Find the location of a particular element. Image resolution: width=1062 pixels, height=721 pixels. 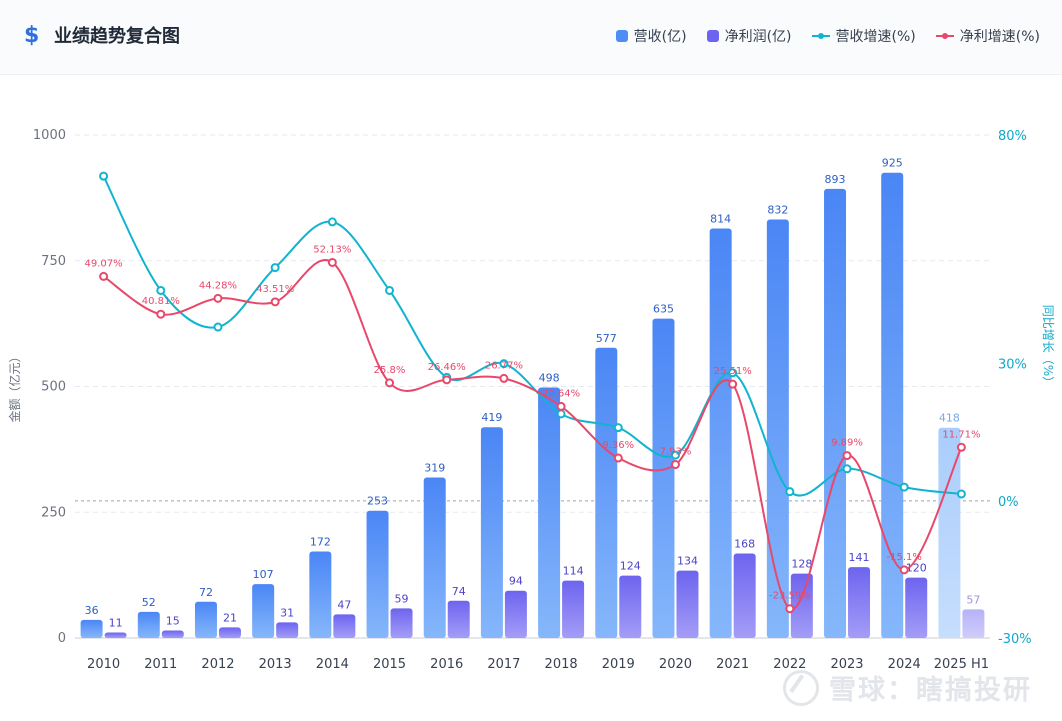

net-profit-value-label: 134 is located at coordinates (687, 561).